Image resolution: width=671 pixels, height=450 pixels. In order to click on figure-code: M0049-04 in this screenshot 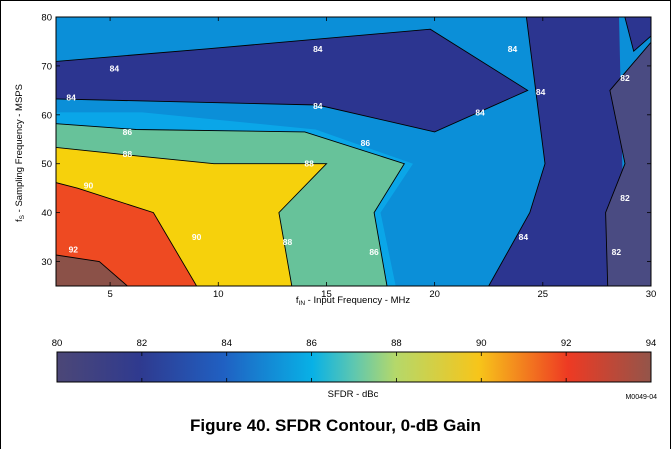, I will do `click(641, 397)`.